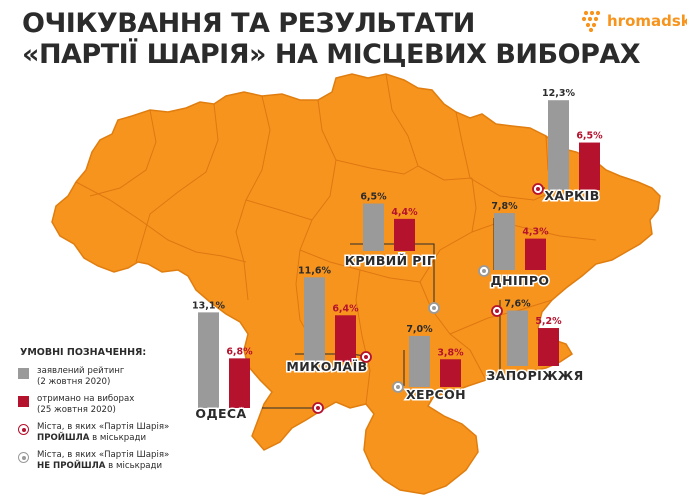  What do you see at coordinates (589, 136) in the screenshot?
I see `city-0-received-value: 6,5%` at bounding box center [589, 136].